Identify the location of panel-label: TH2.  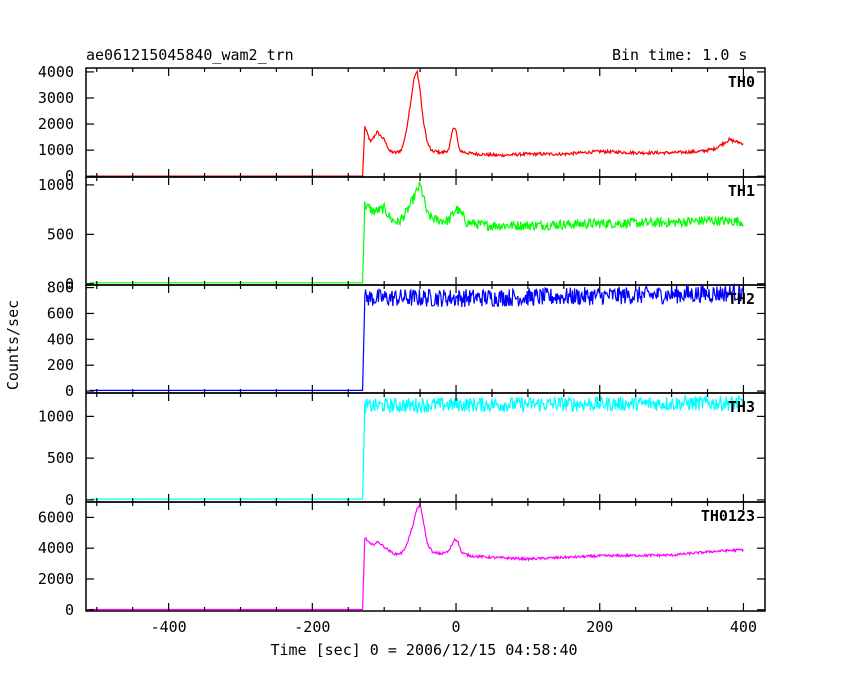
(741, 299).